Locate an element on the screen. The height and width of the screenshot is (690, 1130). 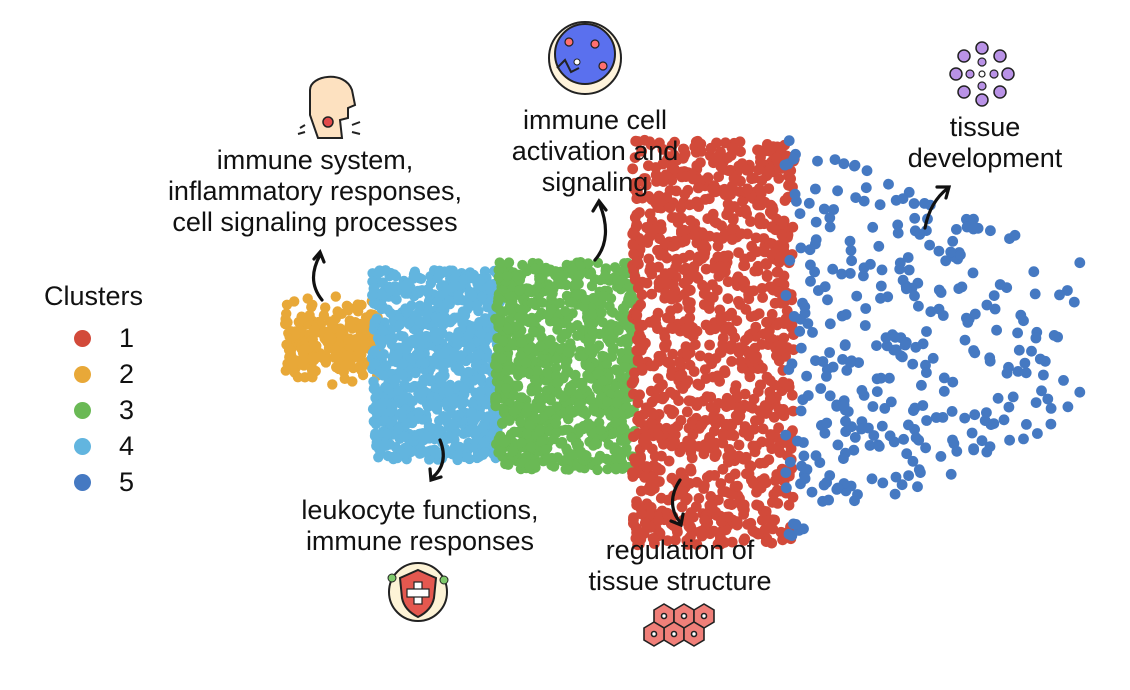
tissue-cells-icon is located at coordinates (679, 625).